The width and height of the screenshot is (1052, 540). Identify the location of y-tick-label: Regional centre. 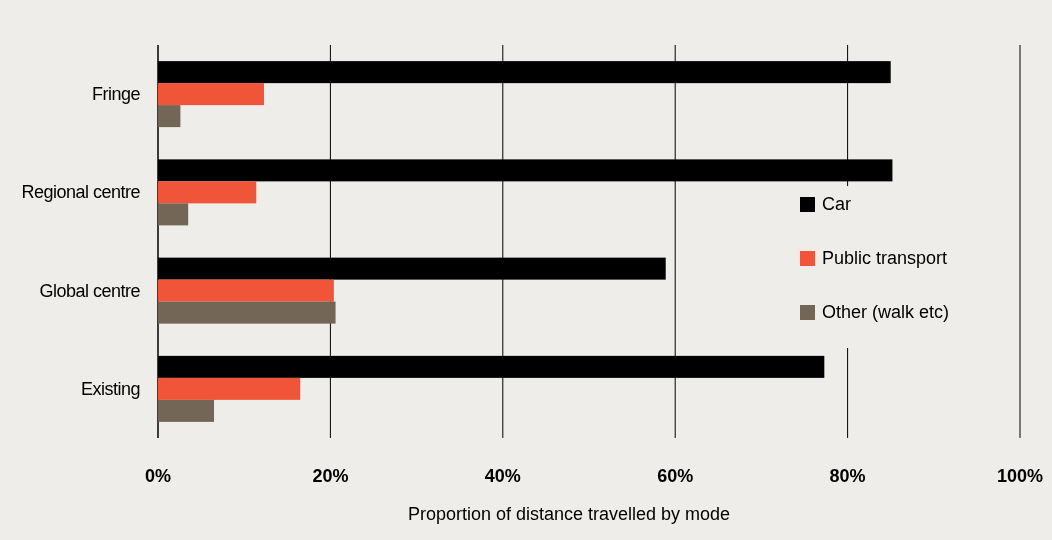
(81, 192).